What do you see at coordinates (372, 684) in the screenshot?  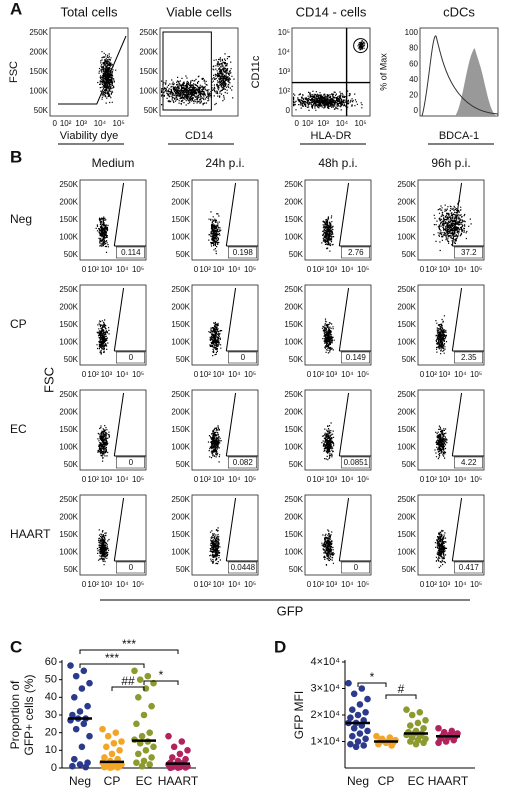 I see `significance-bracket` at bounding box center [372, 684].